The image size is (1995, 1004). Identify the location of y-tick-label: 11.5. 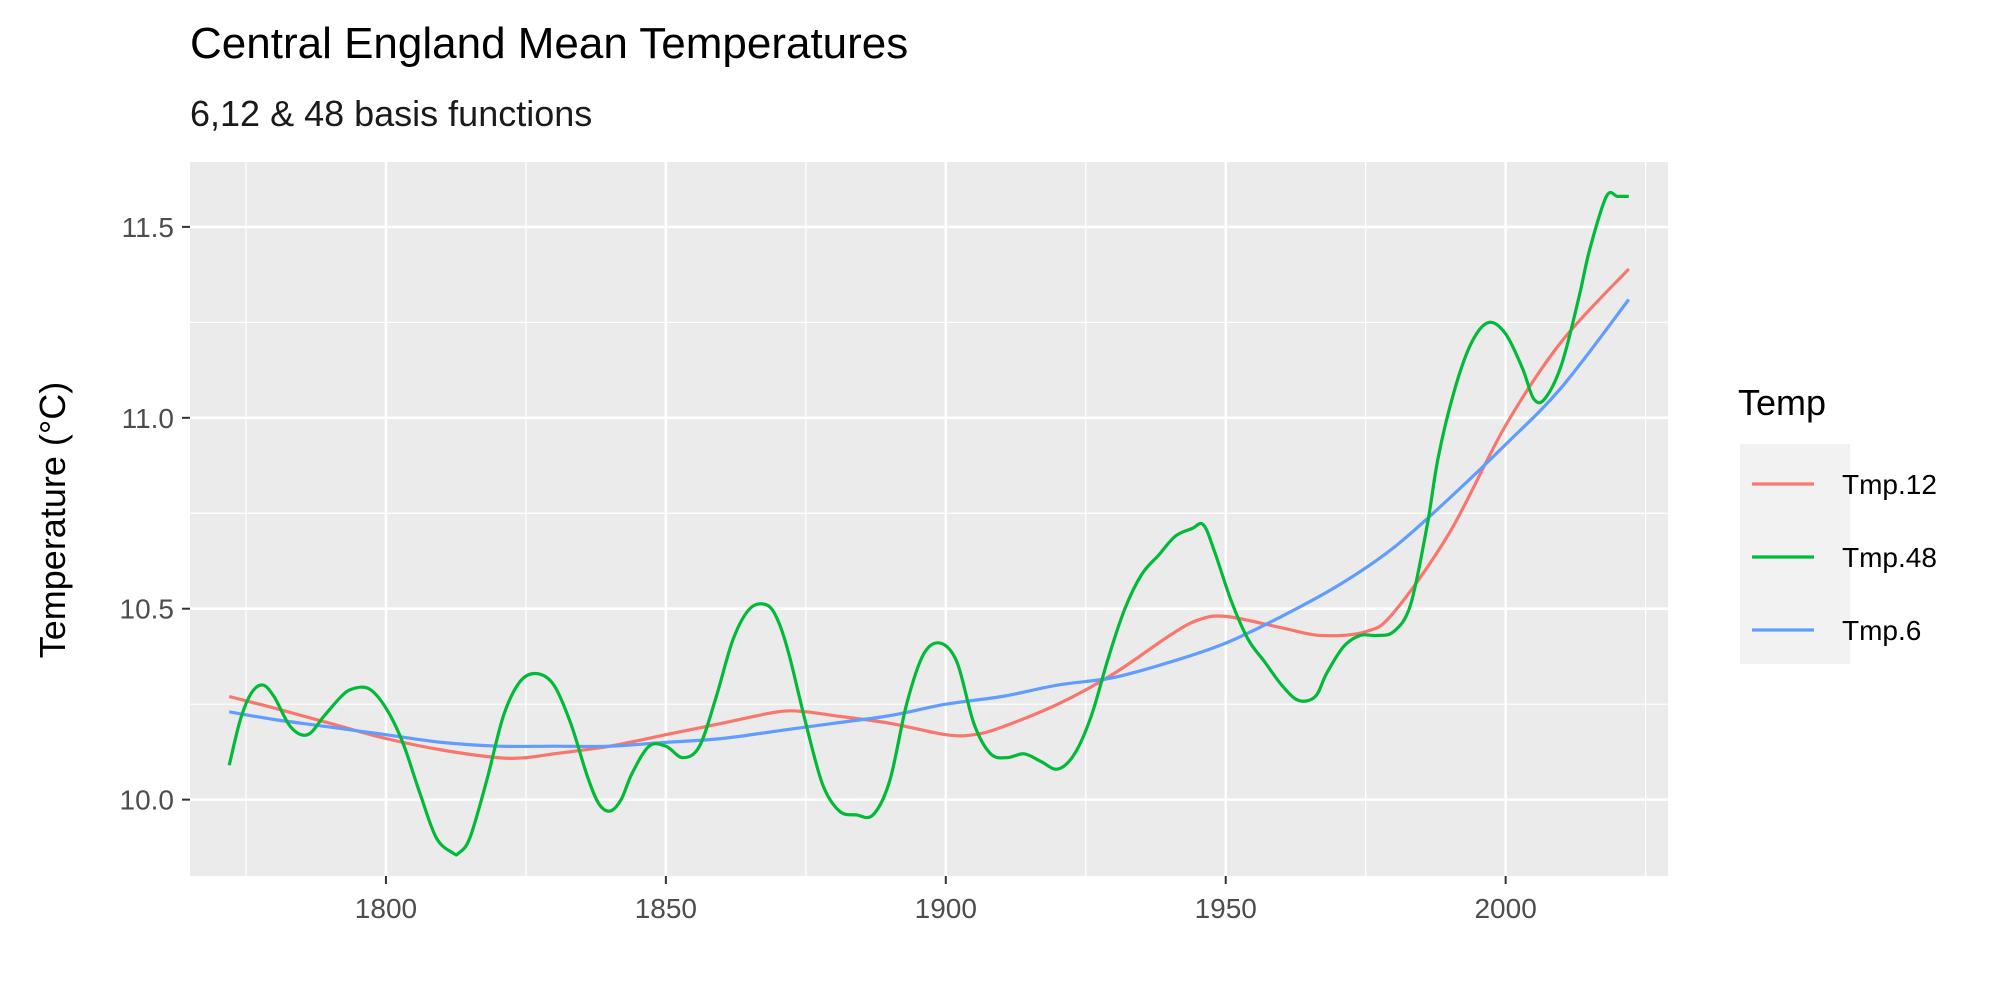
(148, 227).